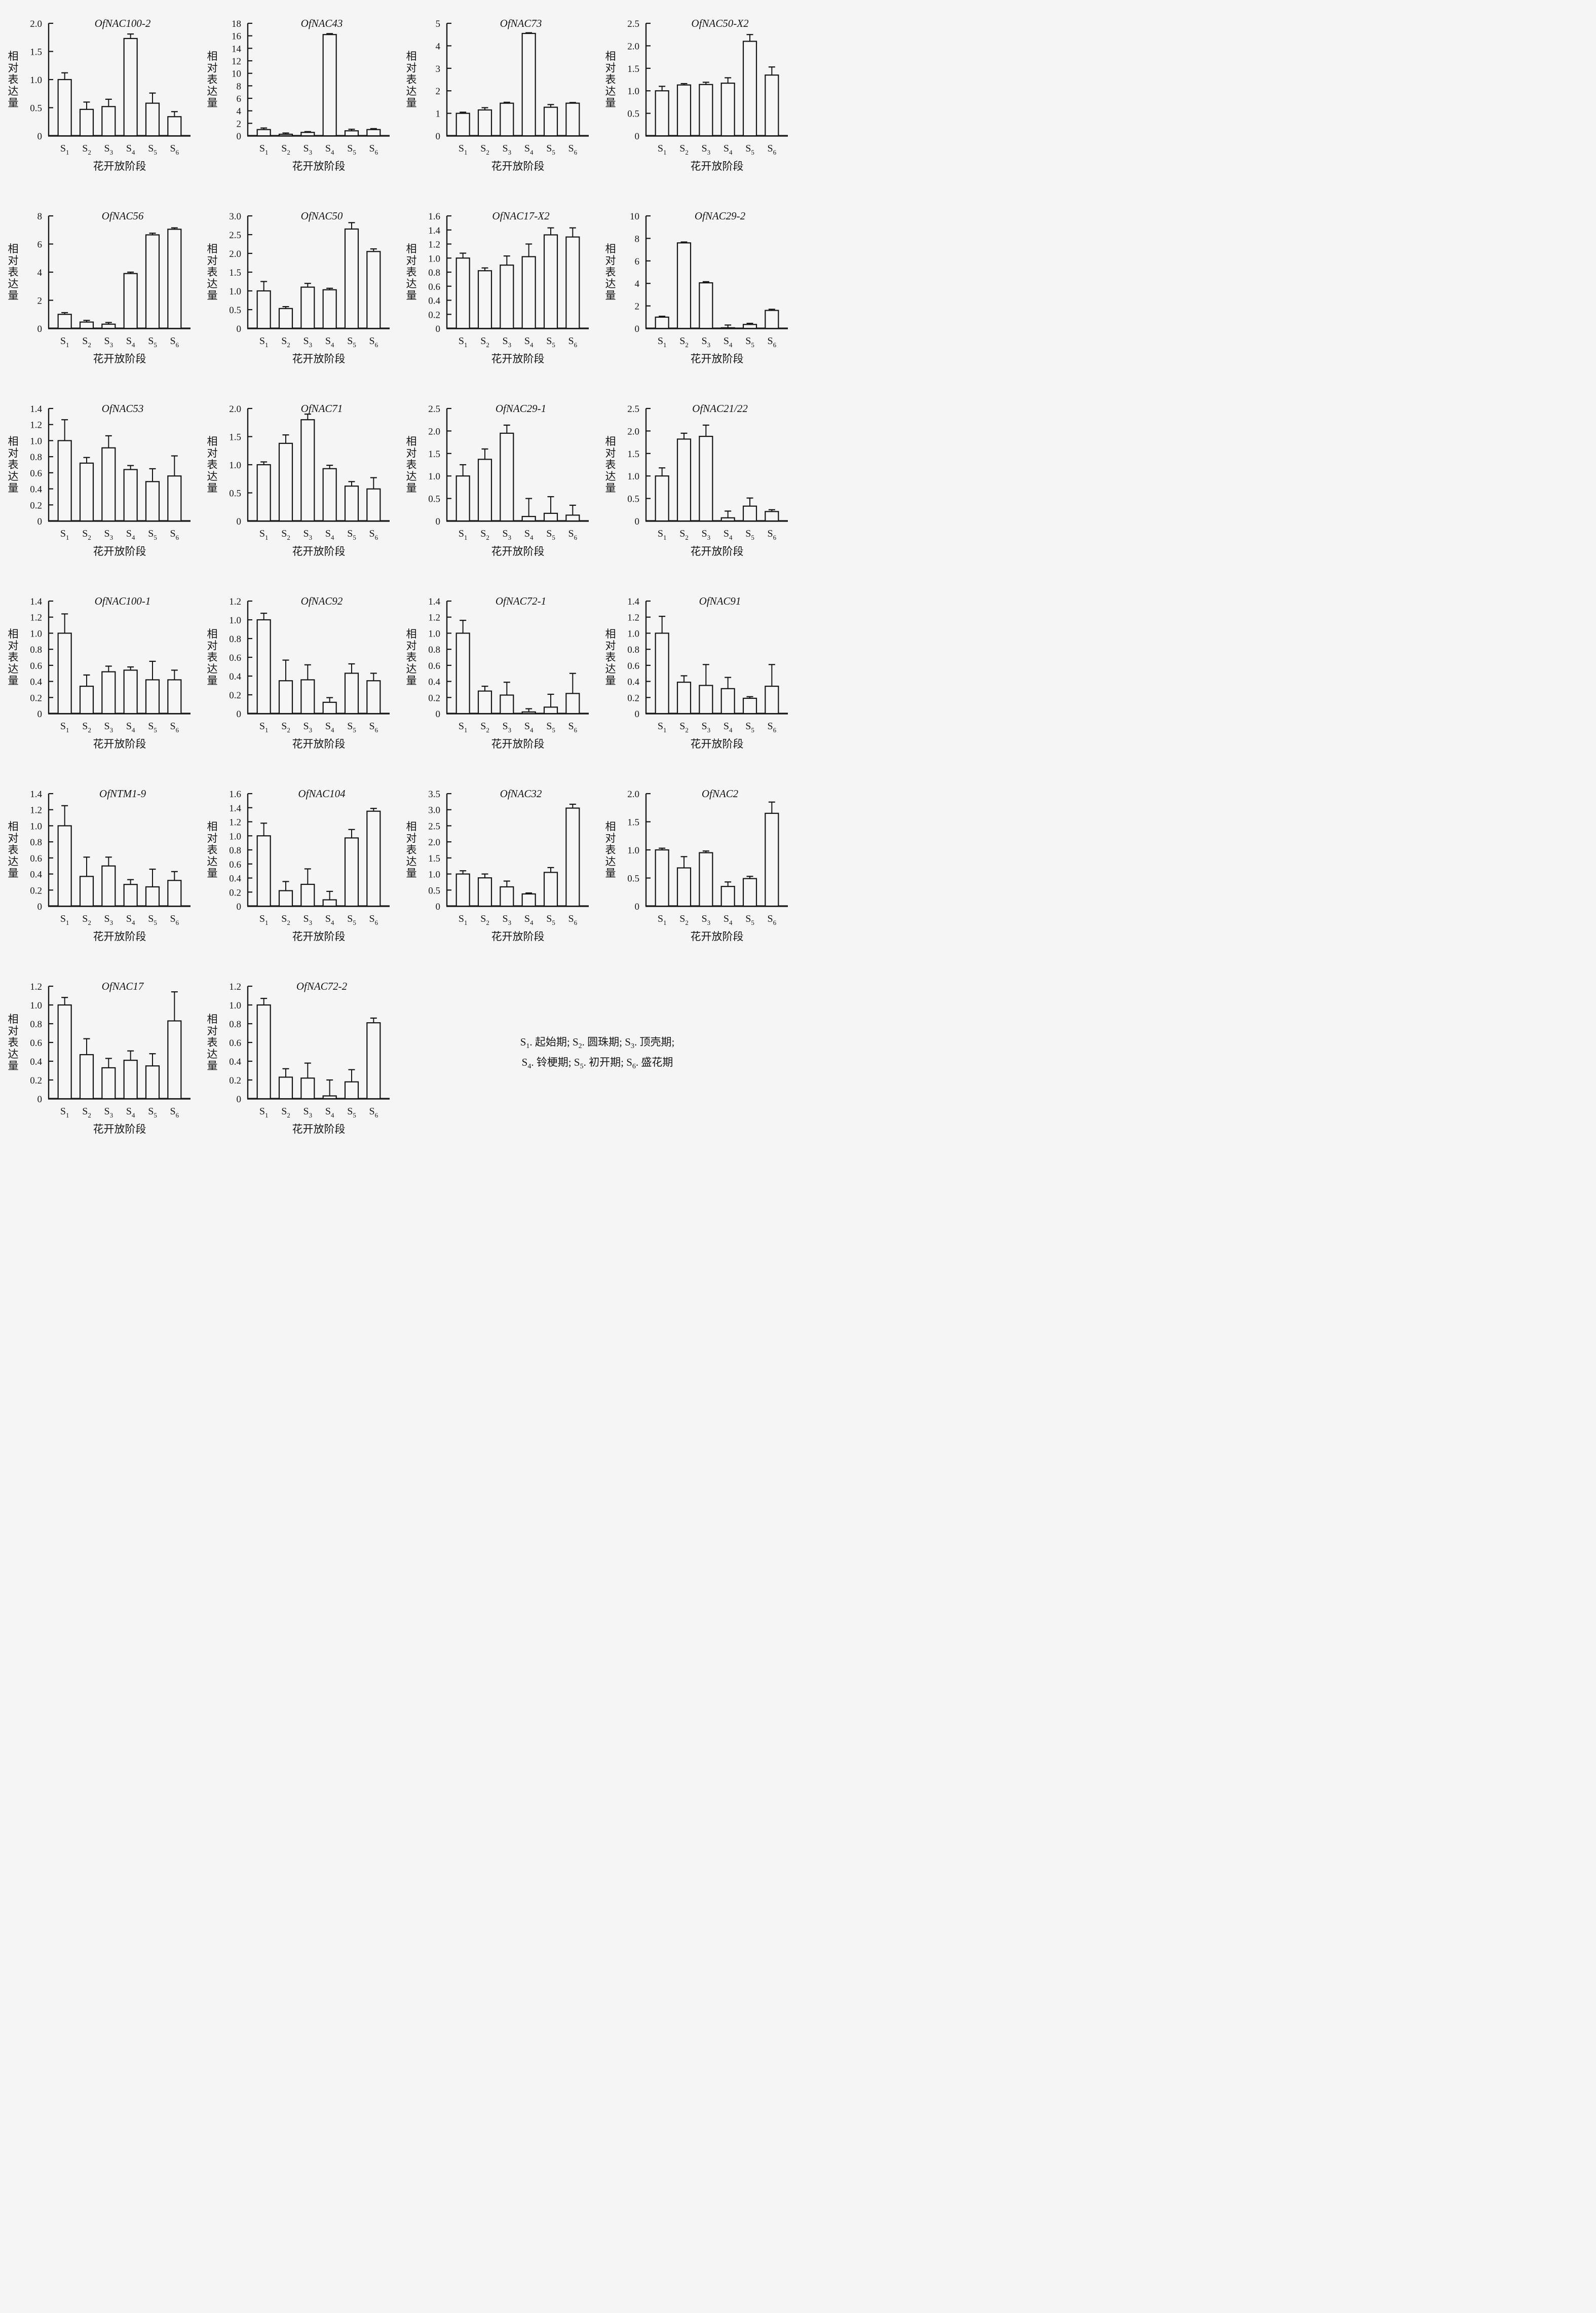  Describe the element at coordinates (235, 216) in the screenshot. I see `y-tick-label: 3.0` at that location.